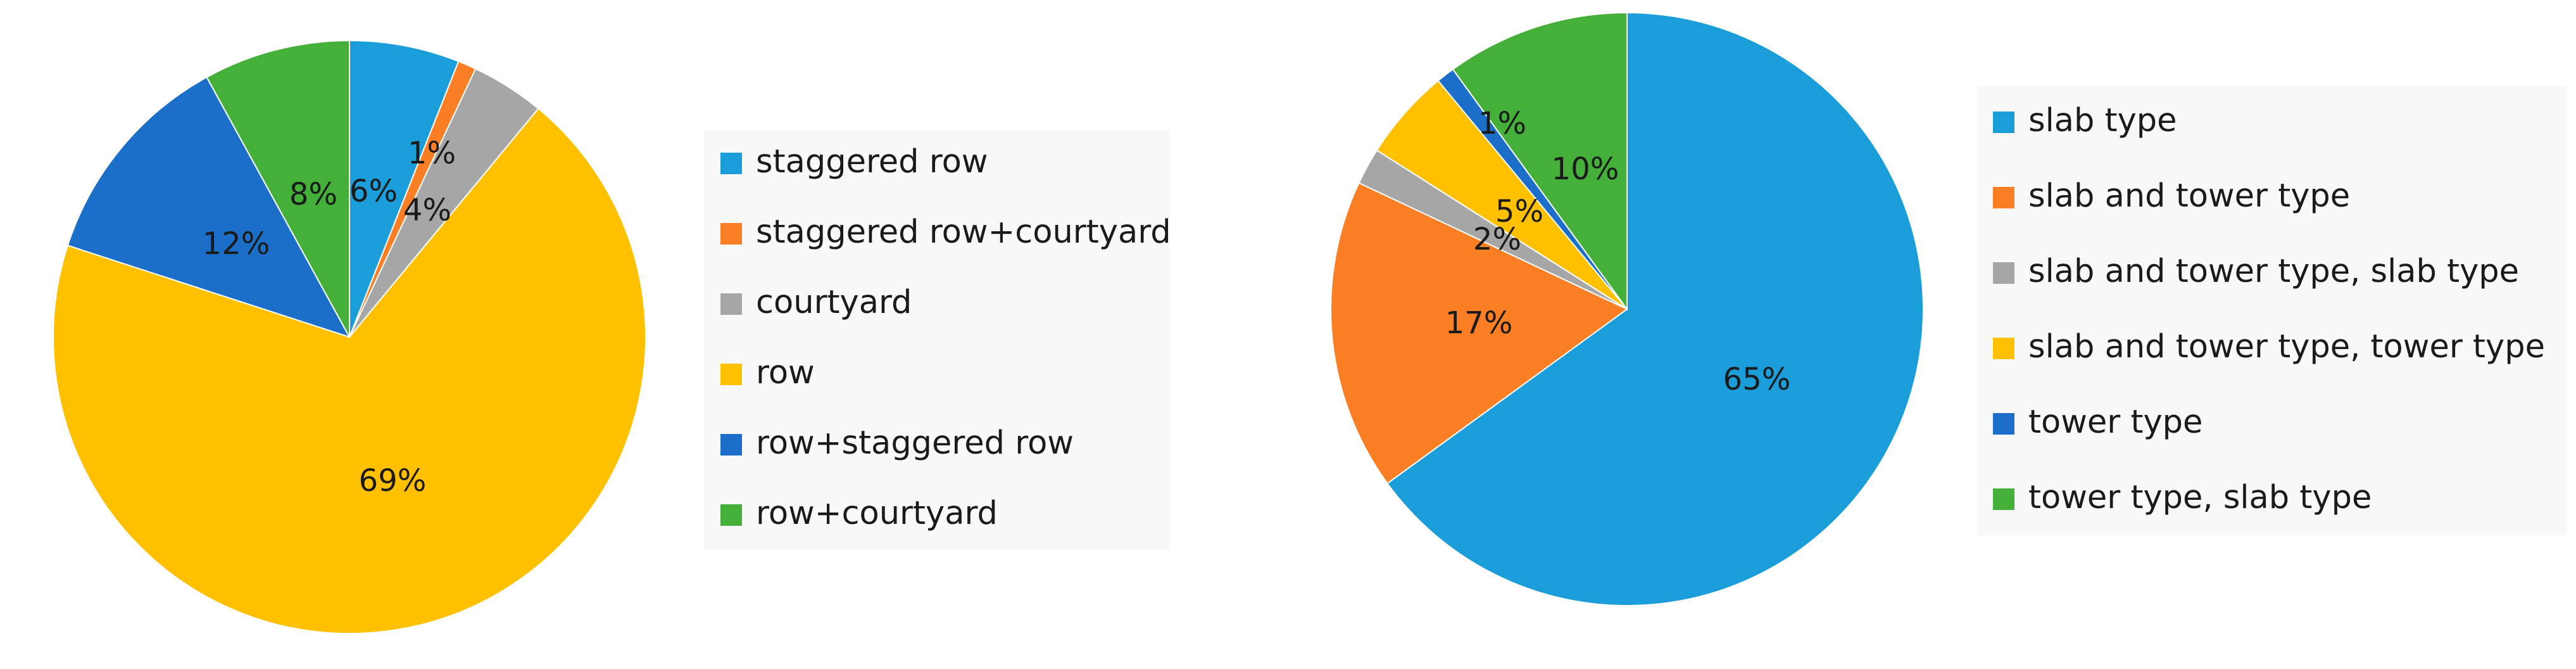  What do you see at coordinates (731, 374) in the screenshot?
I see `legend-swatch-row` at bounding box center [731, 374].